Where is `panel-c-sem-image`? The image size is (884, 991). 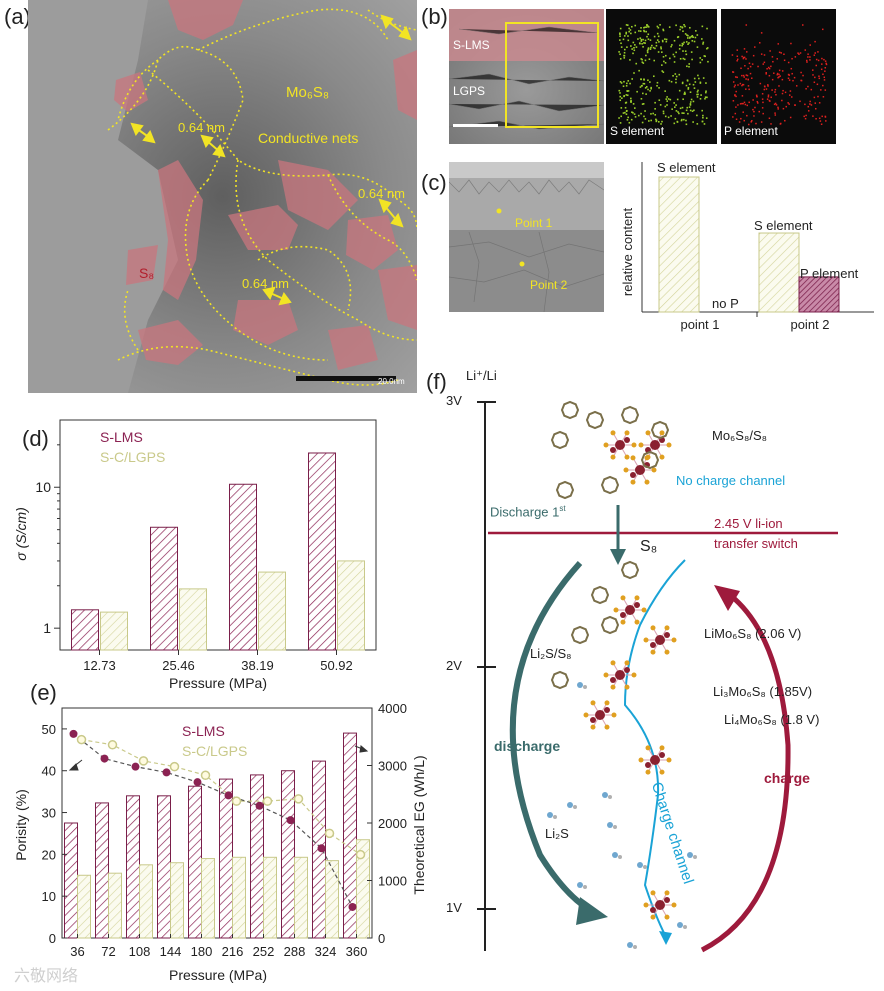
panel-c-sem-image is located at coordinates (526, 237).